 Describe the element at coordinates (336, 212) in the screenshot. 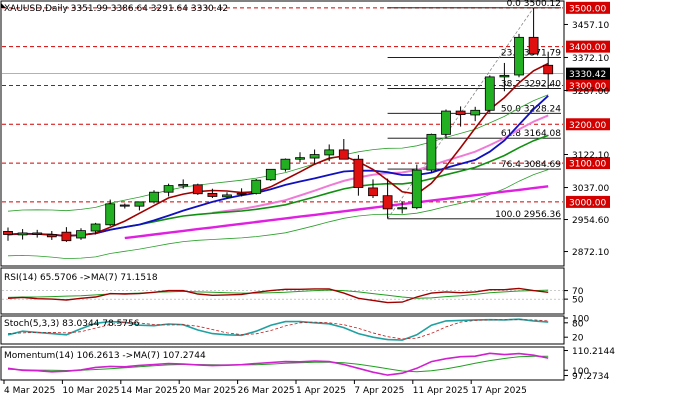

I see `ma-magenta-line` at that location.